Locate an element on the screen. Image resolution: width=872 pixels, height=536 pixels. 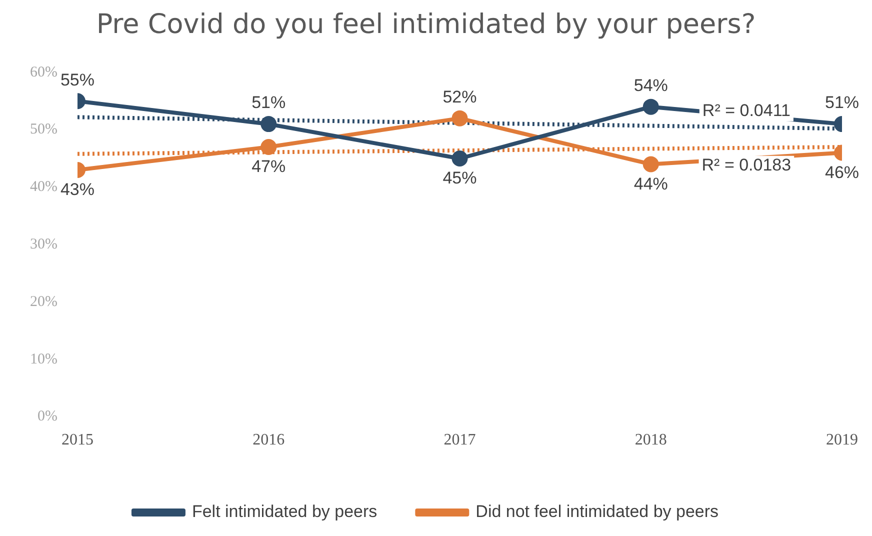
chart-title: Pre Covid do you feel intimidated by your peers? is located at coordinates (426, 24).